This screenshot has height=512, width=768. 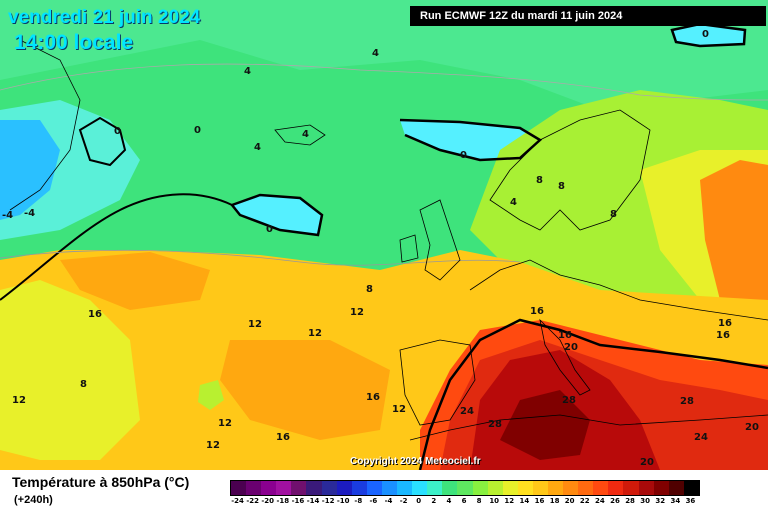 I want to click on color-scale-tick: 0, so click(x=419, y=501).